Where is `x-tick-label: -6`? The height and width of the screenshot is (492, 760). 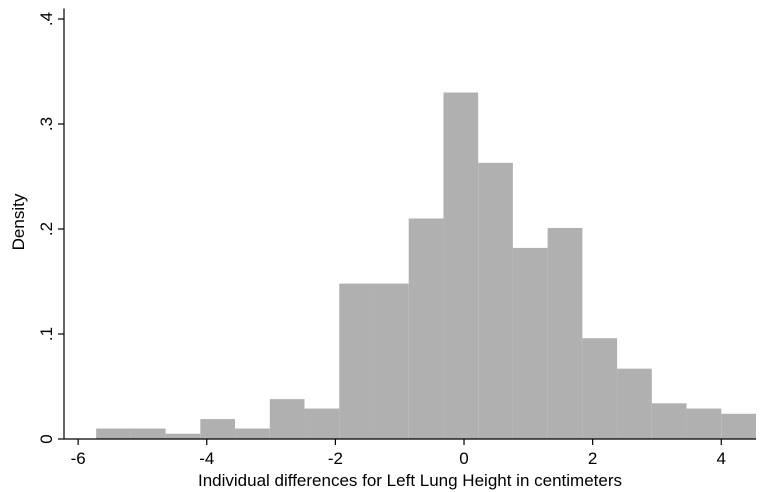 x-tick-label: -6 is located at coordinates (78, 458).